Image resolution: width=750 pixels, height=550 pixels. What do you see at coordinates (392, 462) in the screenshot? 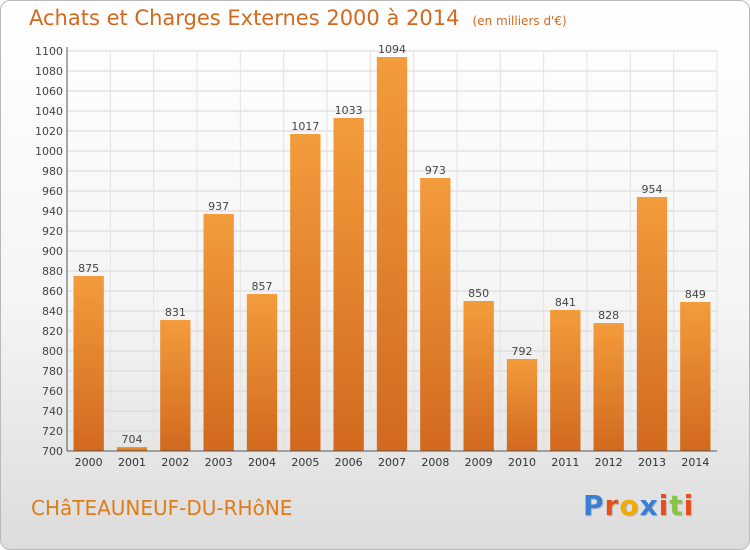
I see `x-tick-label: 2007` at bounding box center [392, 462].